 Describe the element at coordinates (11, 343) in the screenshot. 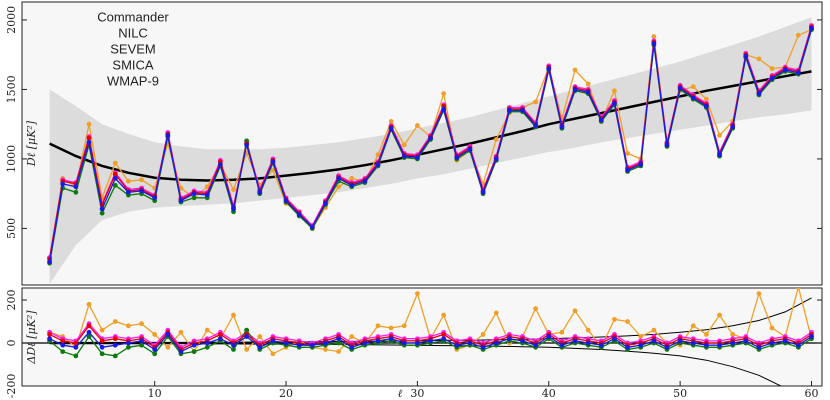

I see `y-tick-label: 0` at that location.